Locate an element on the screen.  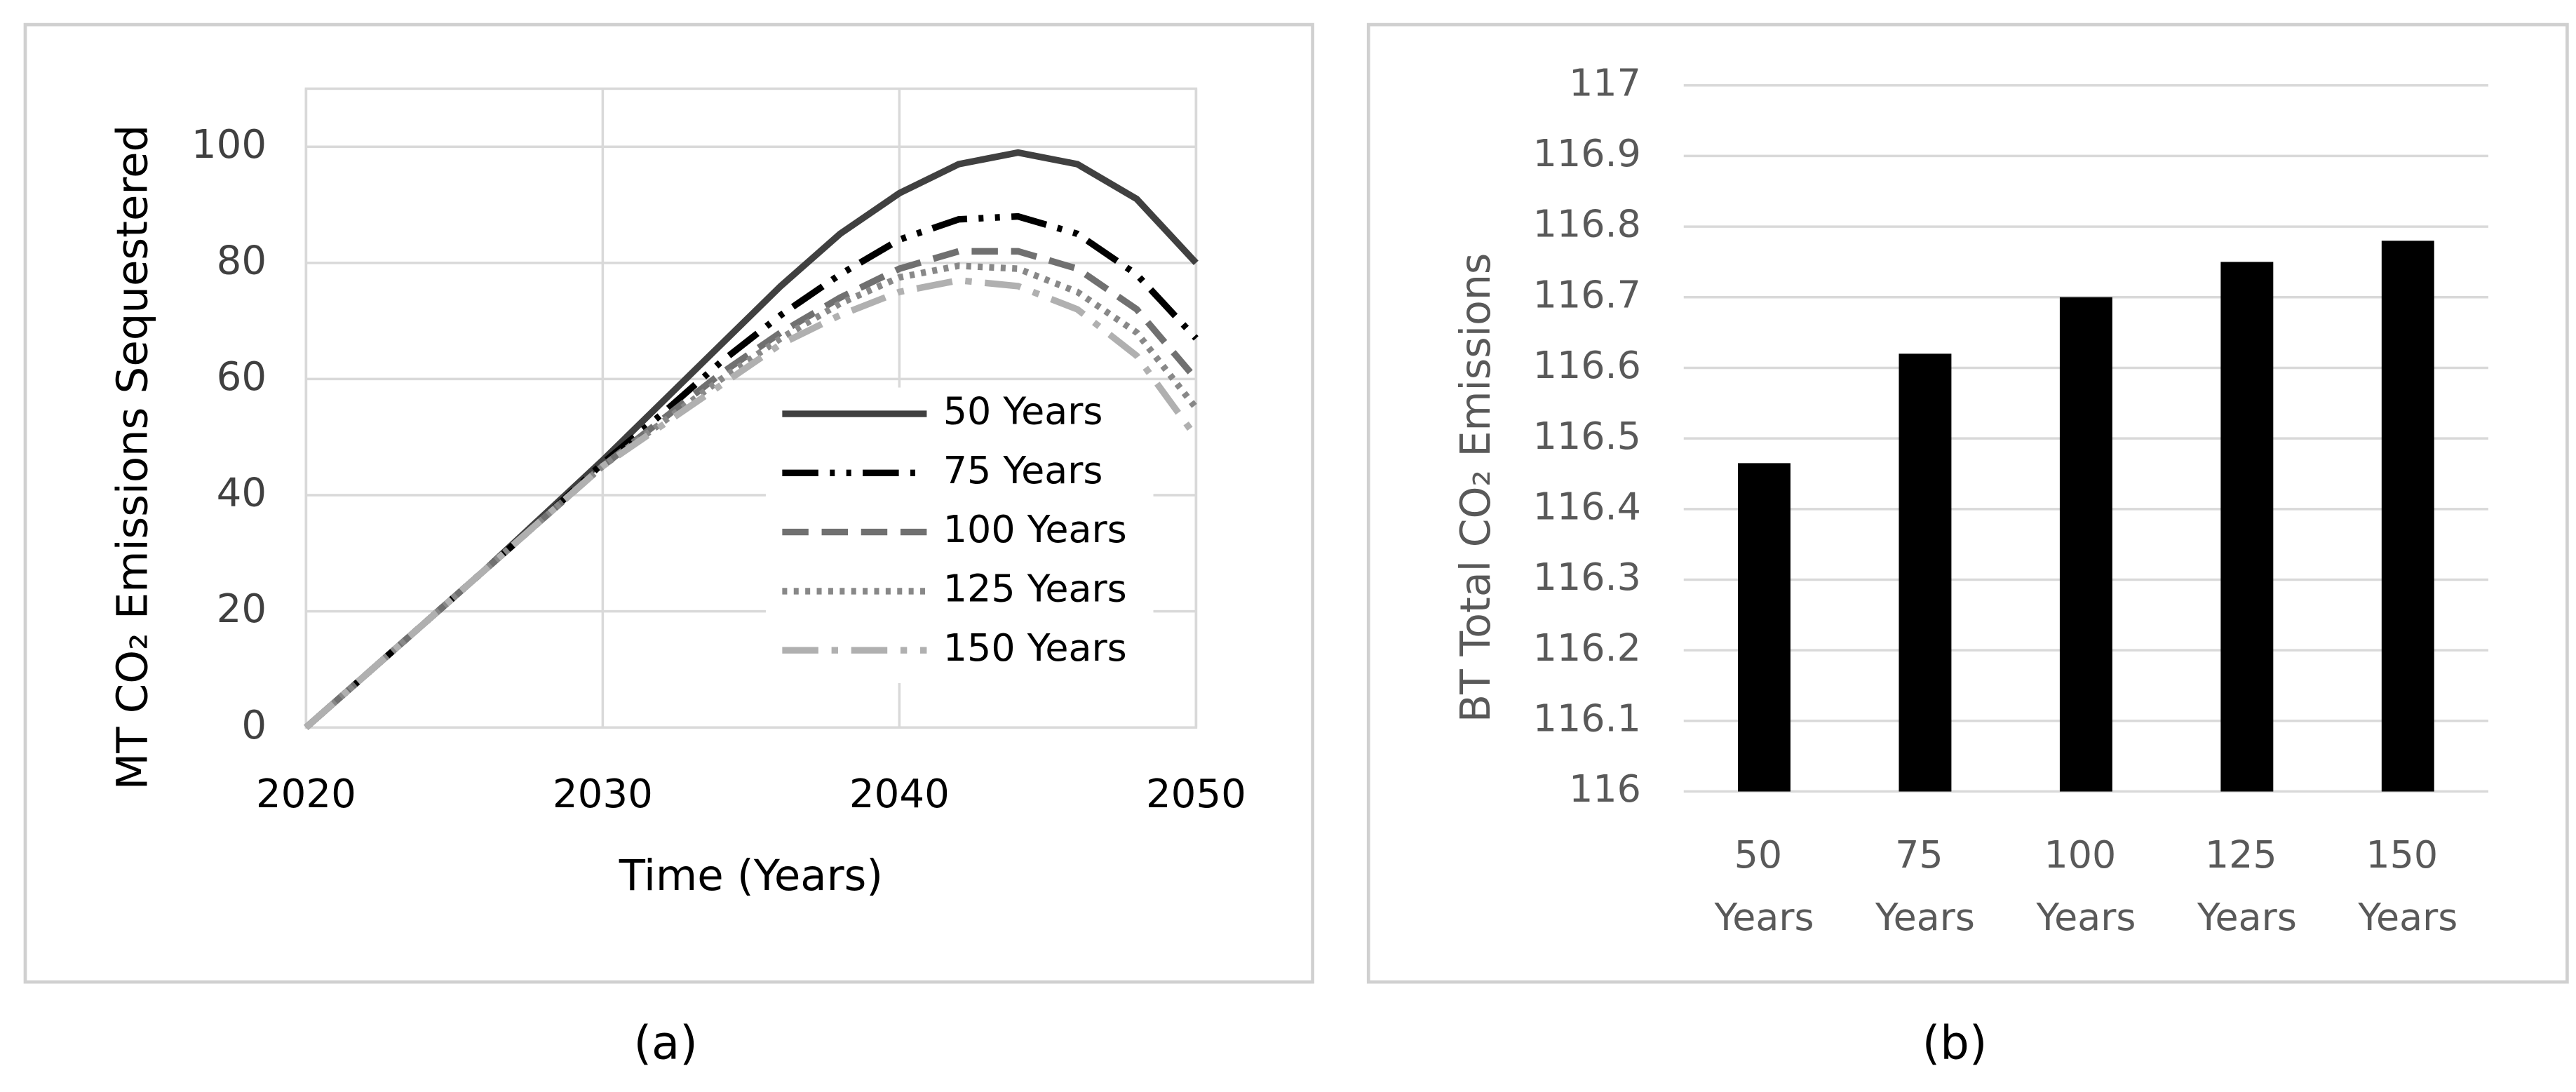
y-axis-label: MT CO₂ Emissions Sequestered is located at coordinates (132, 457).